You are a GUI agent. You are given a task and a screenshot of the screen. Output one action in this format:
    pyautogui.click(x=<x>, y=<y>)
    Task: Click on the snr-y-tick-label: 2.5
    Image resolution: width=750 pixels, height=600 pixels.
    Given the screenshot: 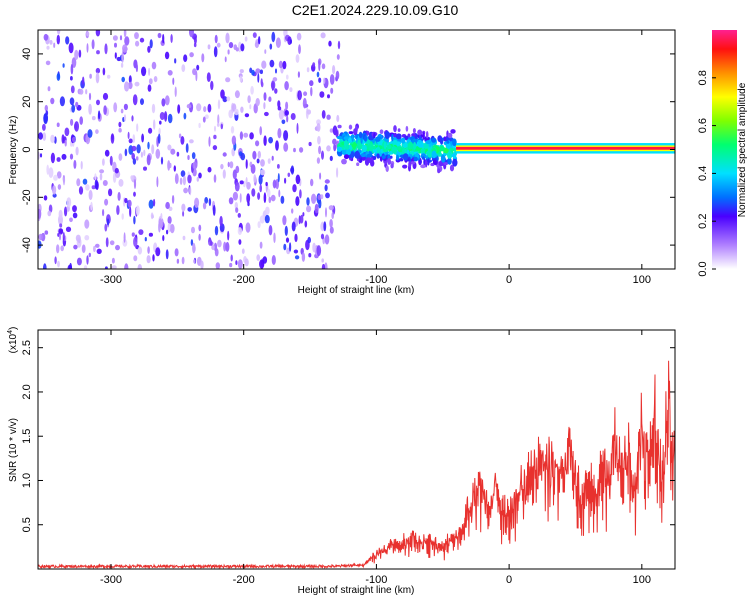 What is the action you would take?
    pyautogui.click(x=27, y=347)
    